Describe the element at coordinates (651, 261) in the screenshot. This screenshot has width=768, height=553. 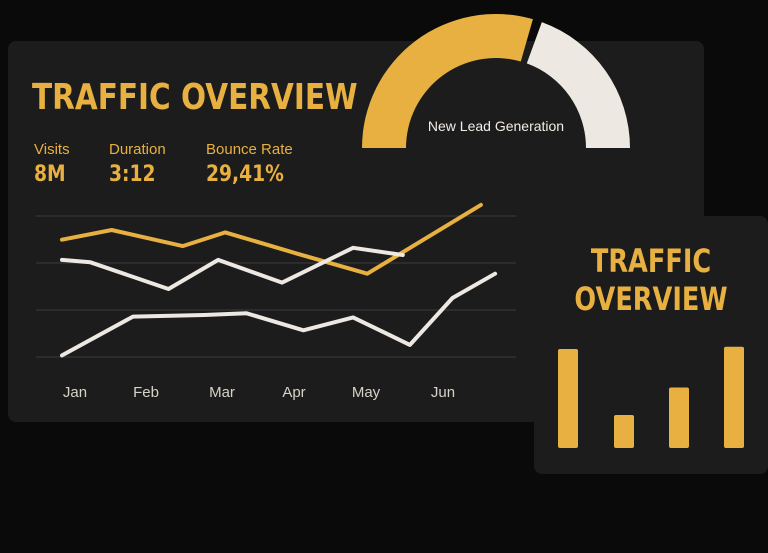
I see `mini-title-line1: TRAFFIC` at that location.